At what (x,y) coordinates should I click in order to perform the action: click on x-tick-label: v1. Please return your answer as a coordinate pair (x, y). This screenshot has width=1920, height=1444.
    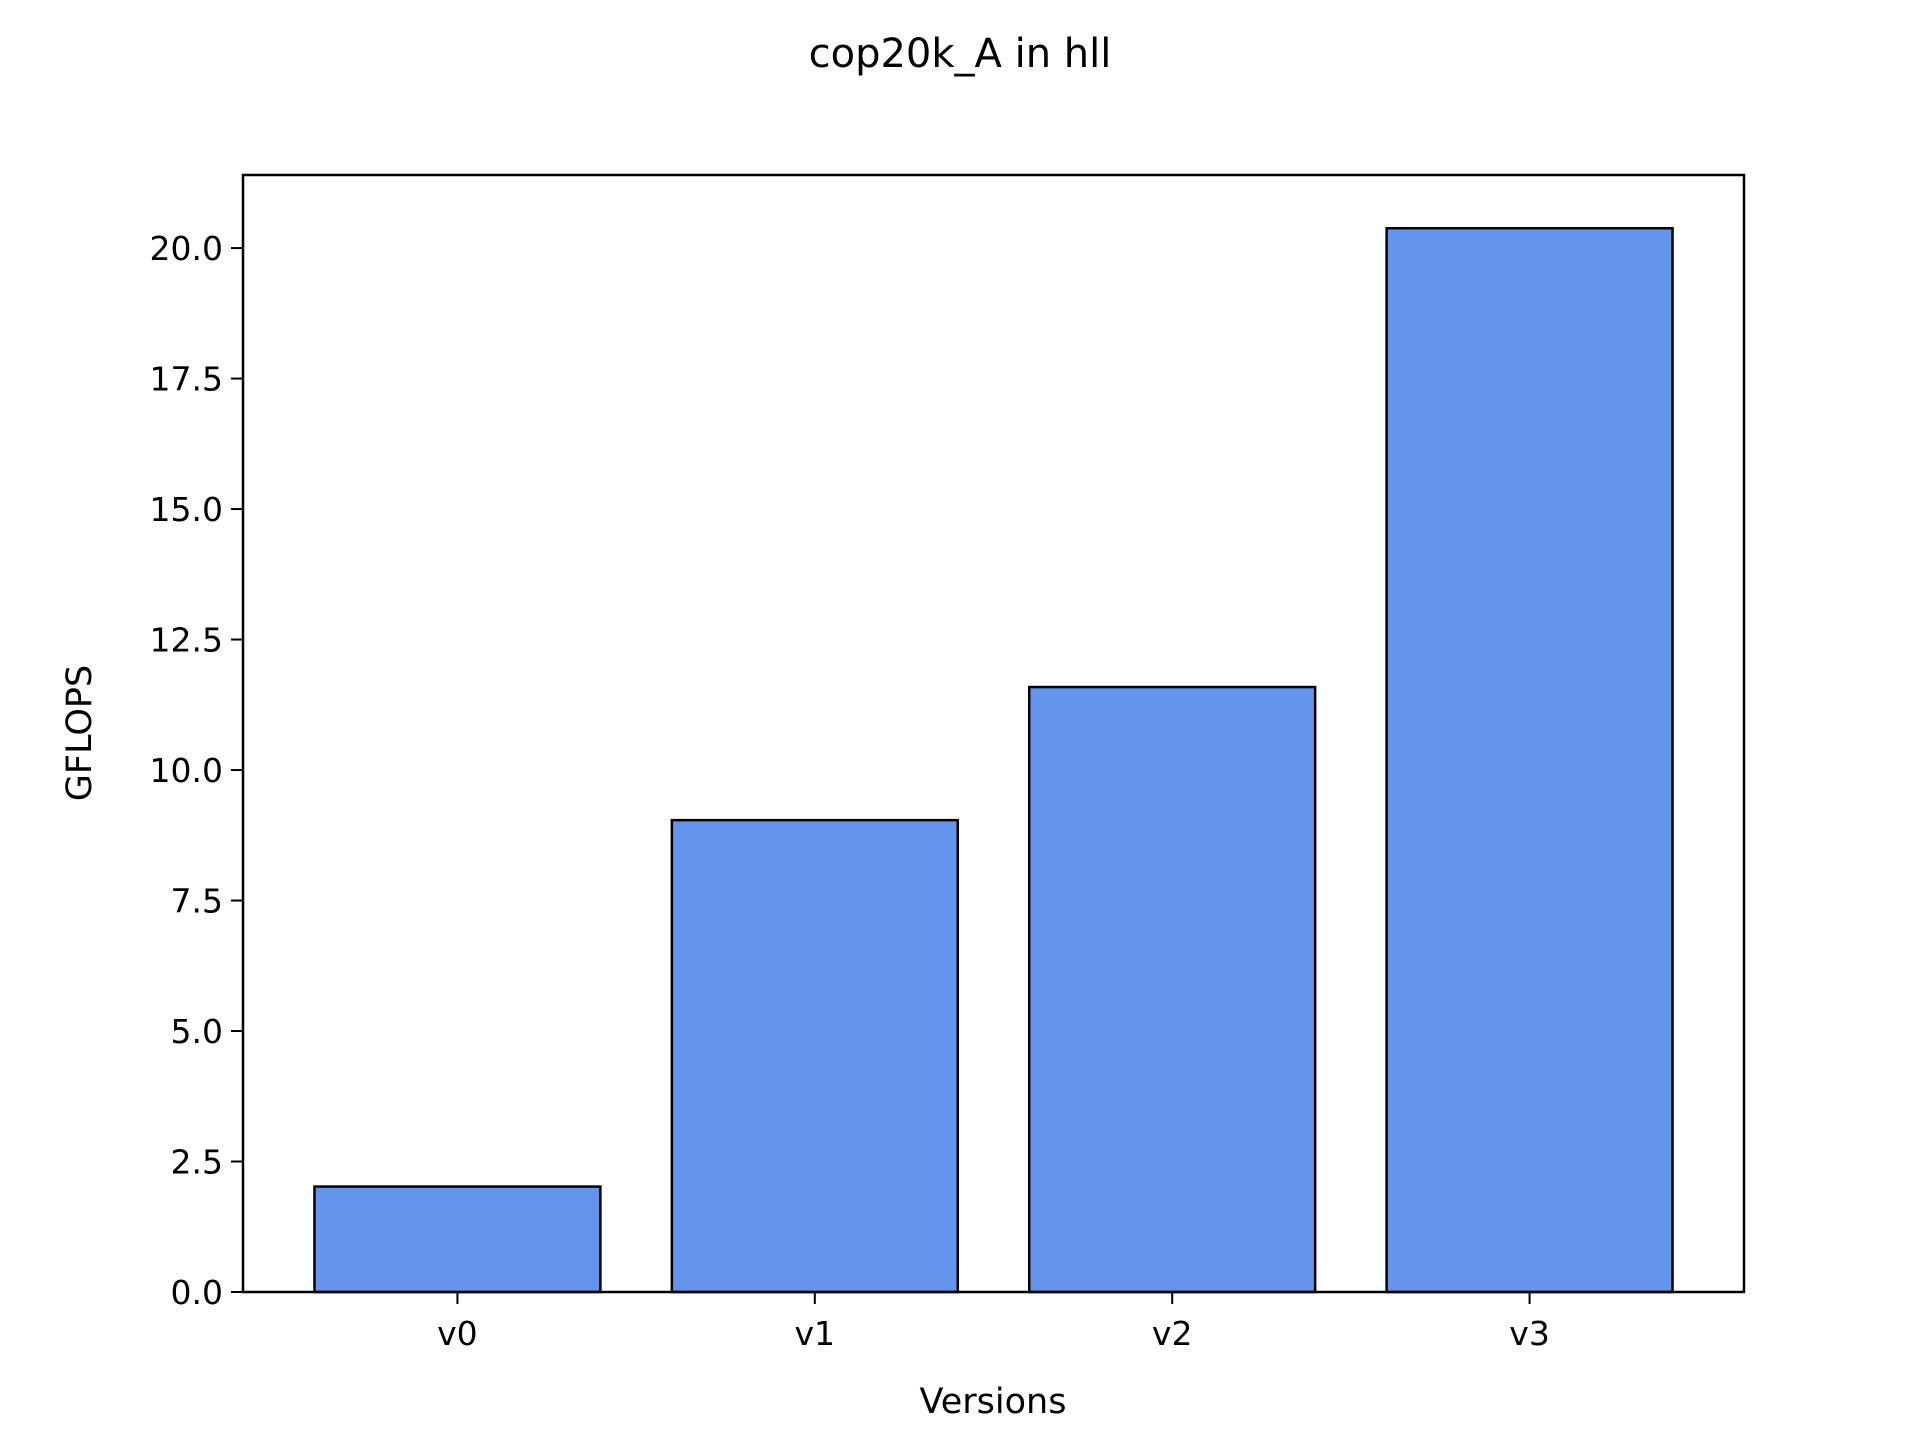
    Looking at the image, I should click on (815, 1333).